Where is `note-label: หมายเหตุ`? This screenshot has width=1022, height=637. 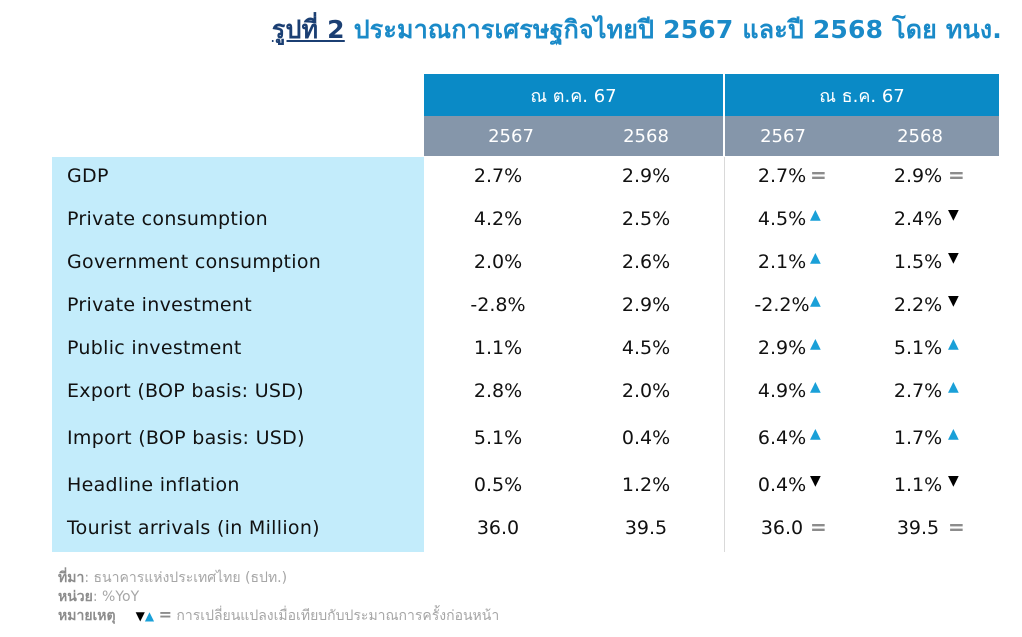
note-label: หมายเหตุ is located at coordinates (87, 616).